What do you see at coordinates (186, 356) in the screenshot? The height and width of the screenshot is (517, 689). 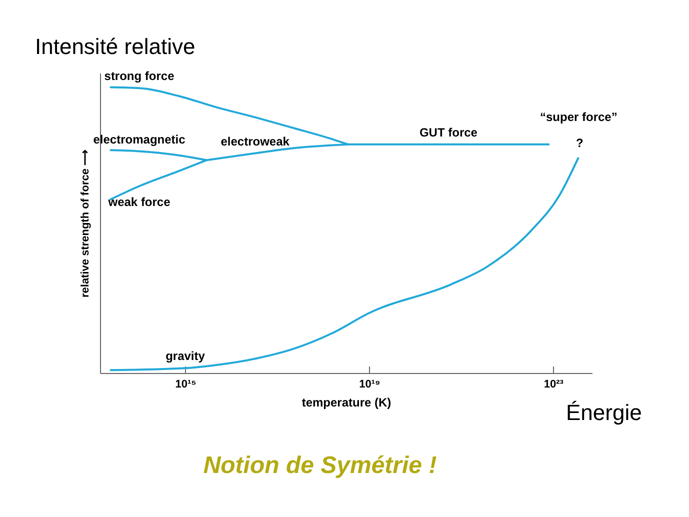 I see `series-label: gravity` at bounding box center [186, 356].